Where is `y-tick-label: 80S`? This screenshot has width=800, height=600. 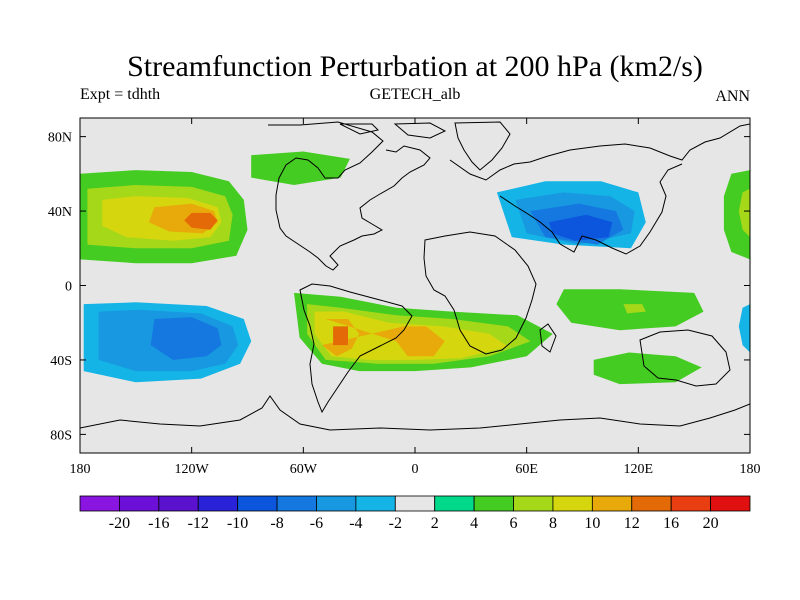
y-tick-label: 80S is located at coordinates (61, 435).